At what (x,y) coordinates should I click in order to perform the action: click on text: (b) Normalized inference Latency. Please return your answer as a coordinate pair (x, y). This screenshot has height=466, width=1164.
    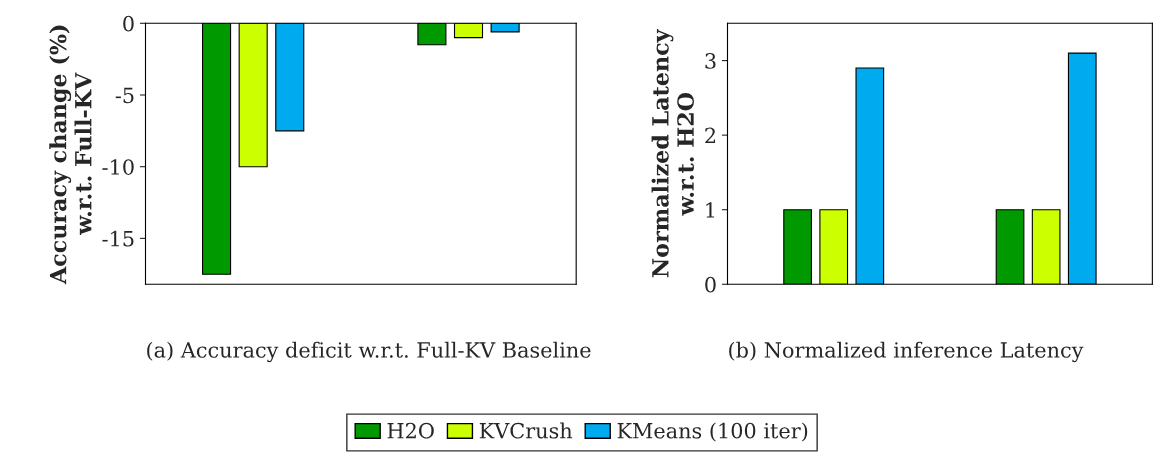
    Looking at the image, I should click on (906, 352).